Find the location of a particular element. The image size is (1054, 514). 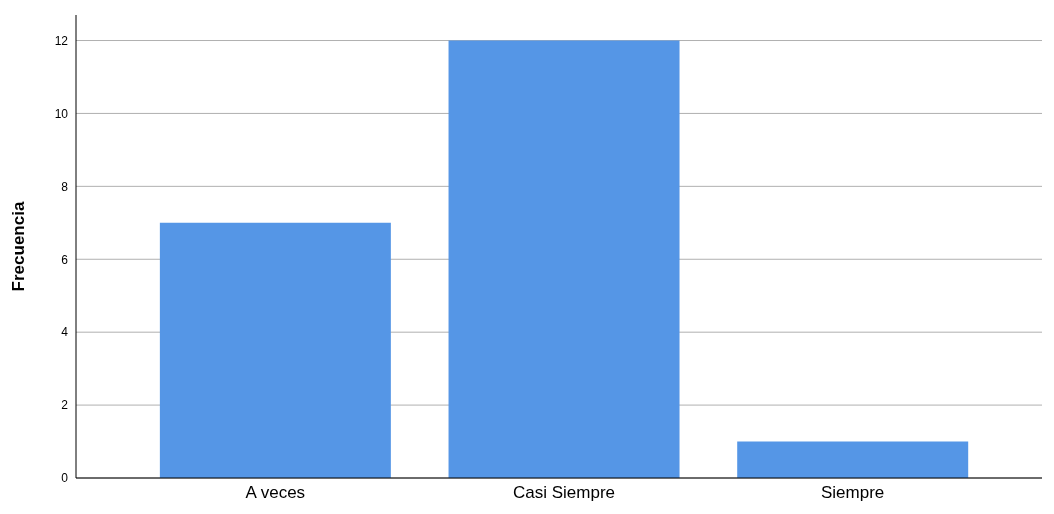

y-tick-label: 4 is located at coordinates (65, 332).